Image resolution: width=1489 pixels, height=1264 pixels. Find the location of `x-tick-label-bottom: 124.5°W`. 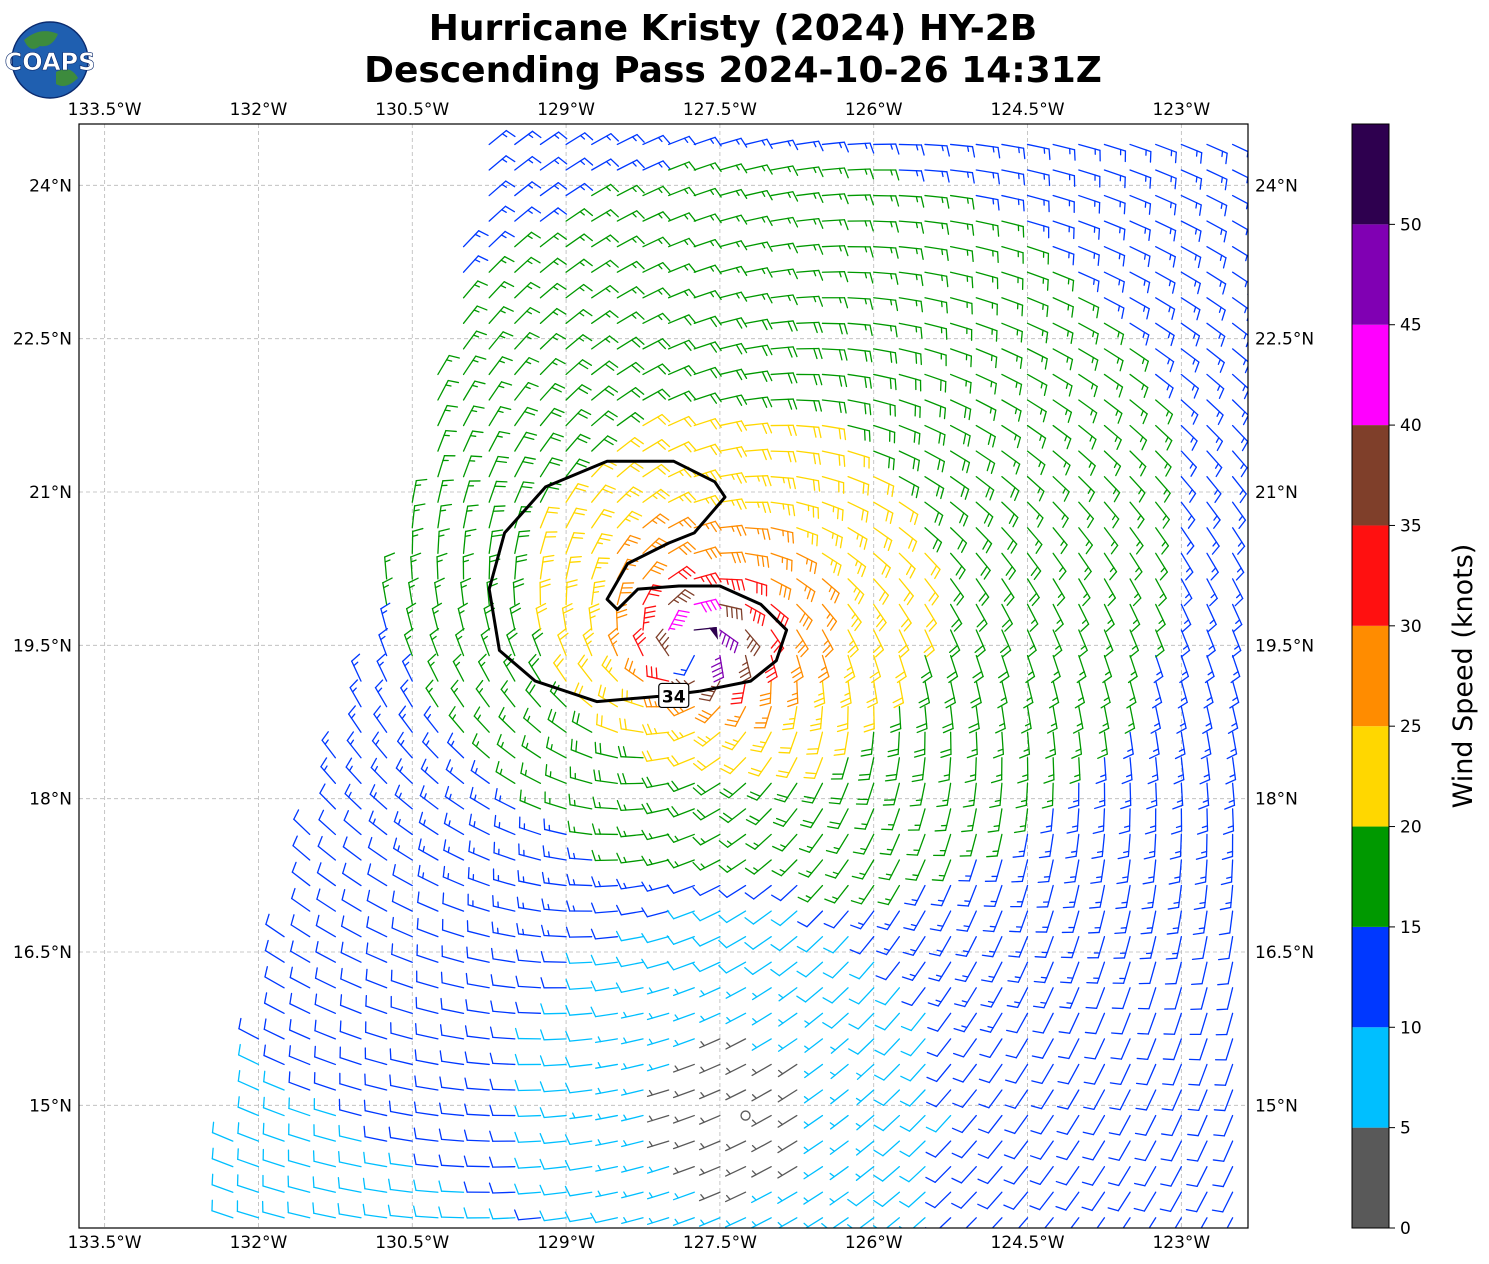

x-tick-label-bottom: 124.5°W is located at coordinates (1028, 1243).